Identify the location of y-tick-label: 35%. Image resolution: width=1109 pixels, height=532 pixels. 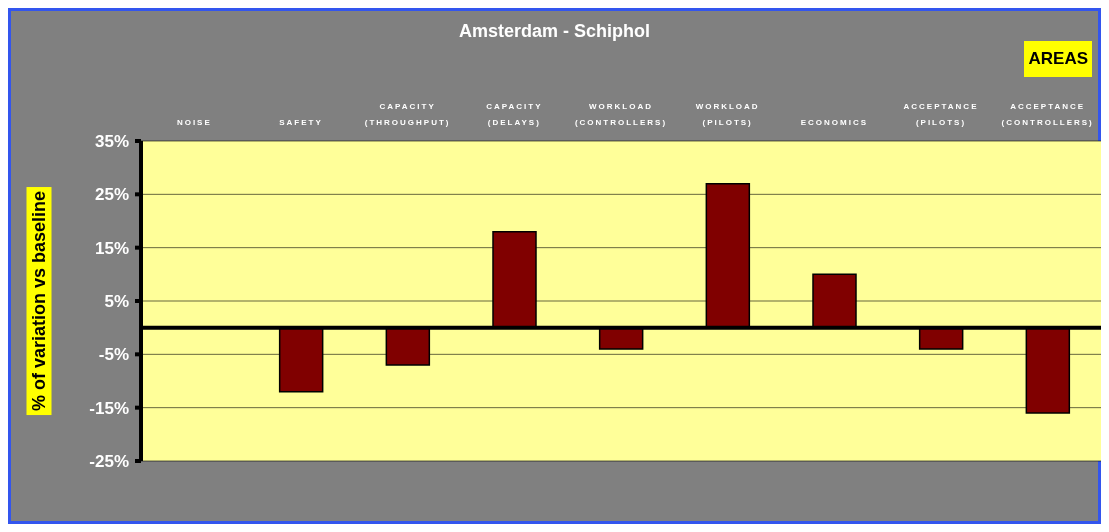
(111, 141).